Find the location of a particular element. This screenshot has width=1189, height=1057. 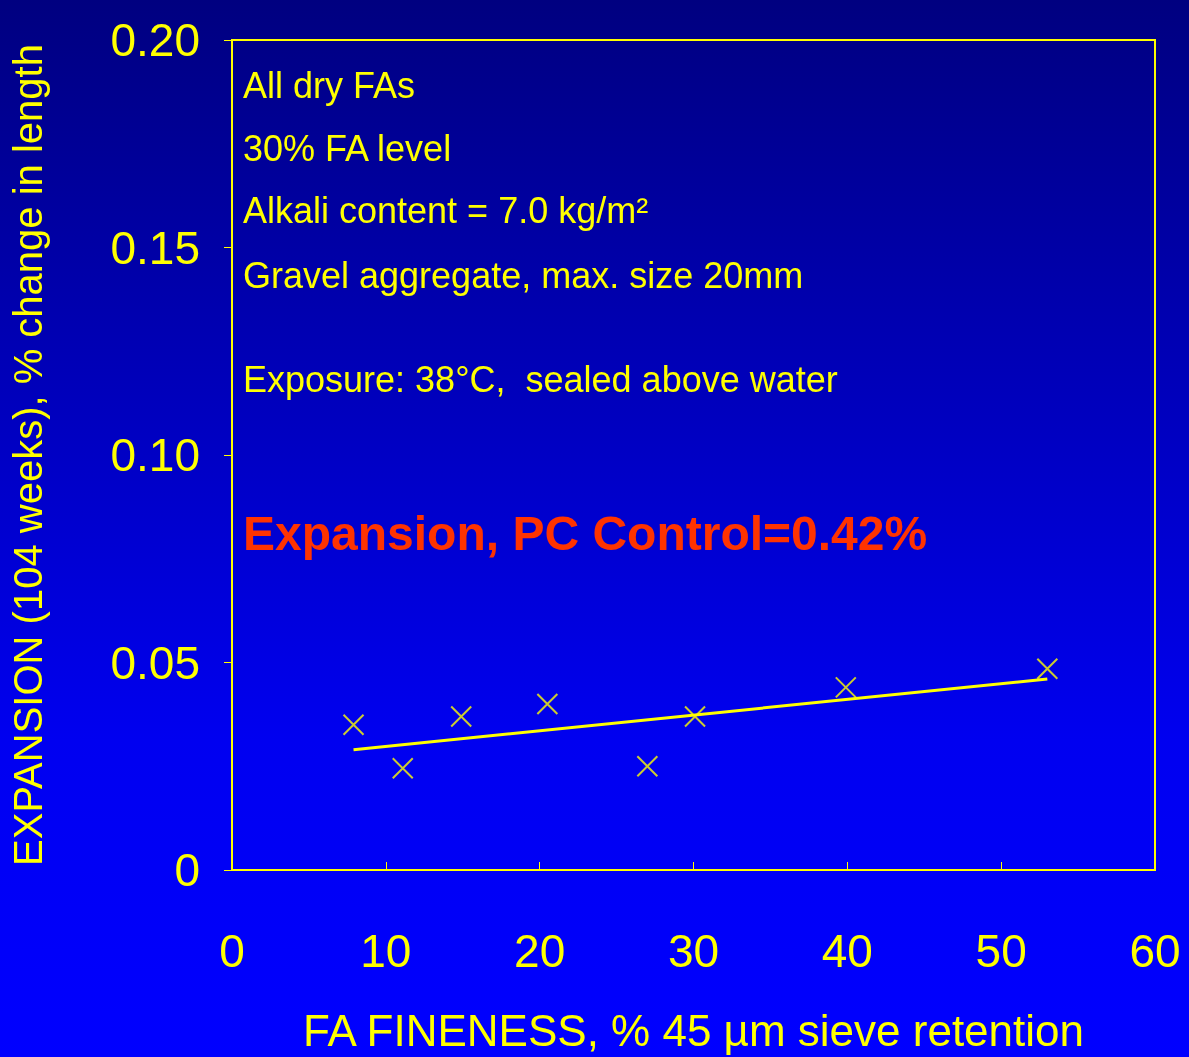

x-tick-label: 10 is located at coordinates (386, 951).